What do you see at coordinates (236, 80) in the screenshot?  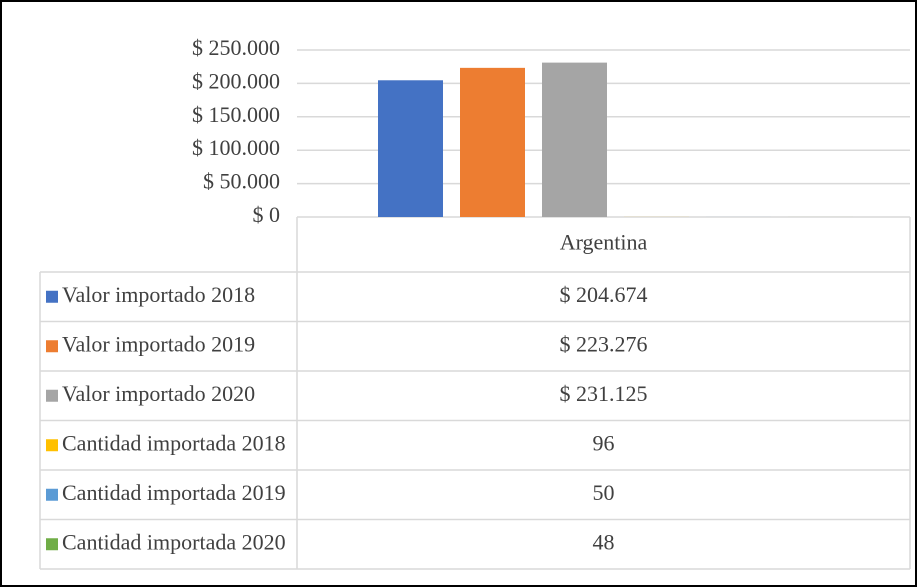 I see `y-tick-label: $ 200.000` at bounding box center [236, 80].